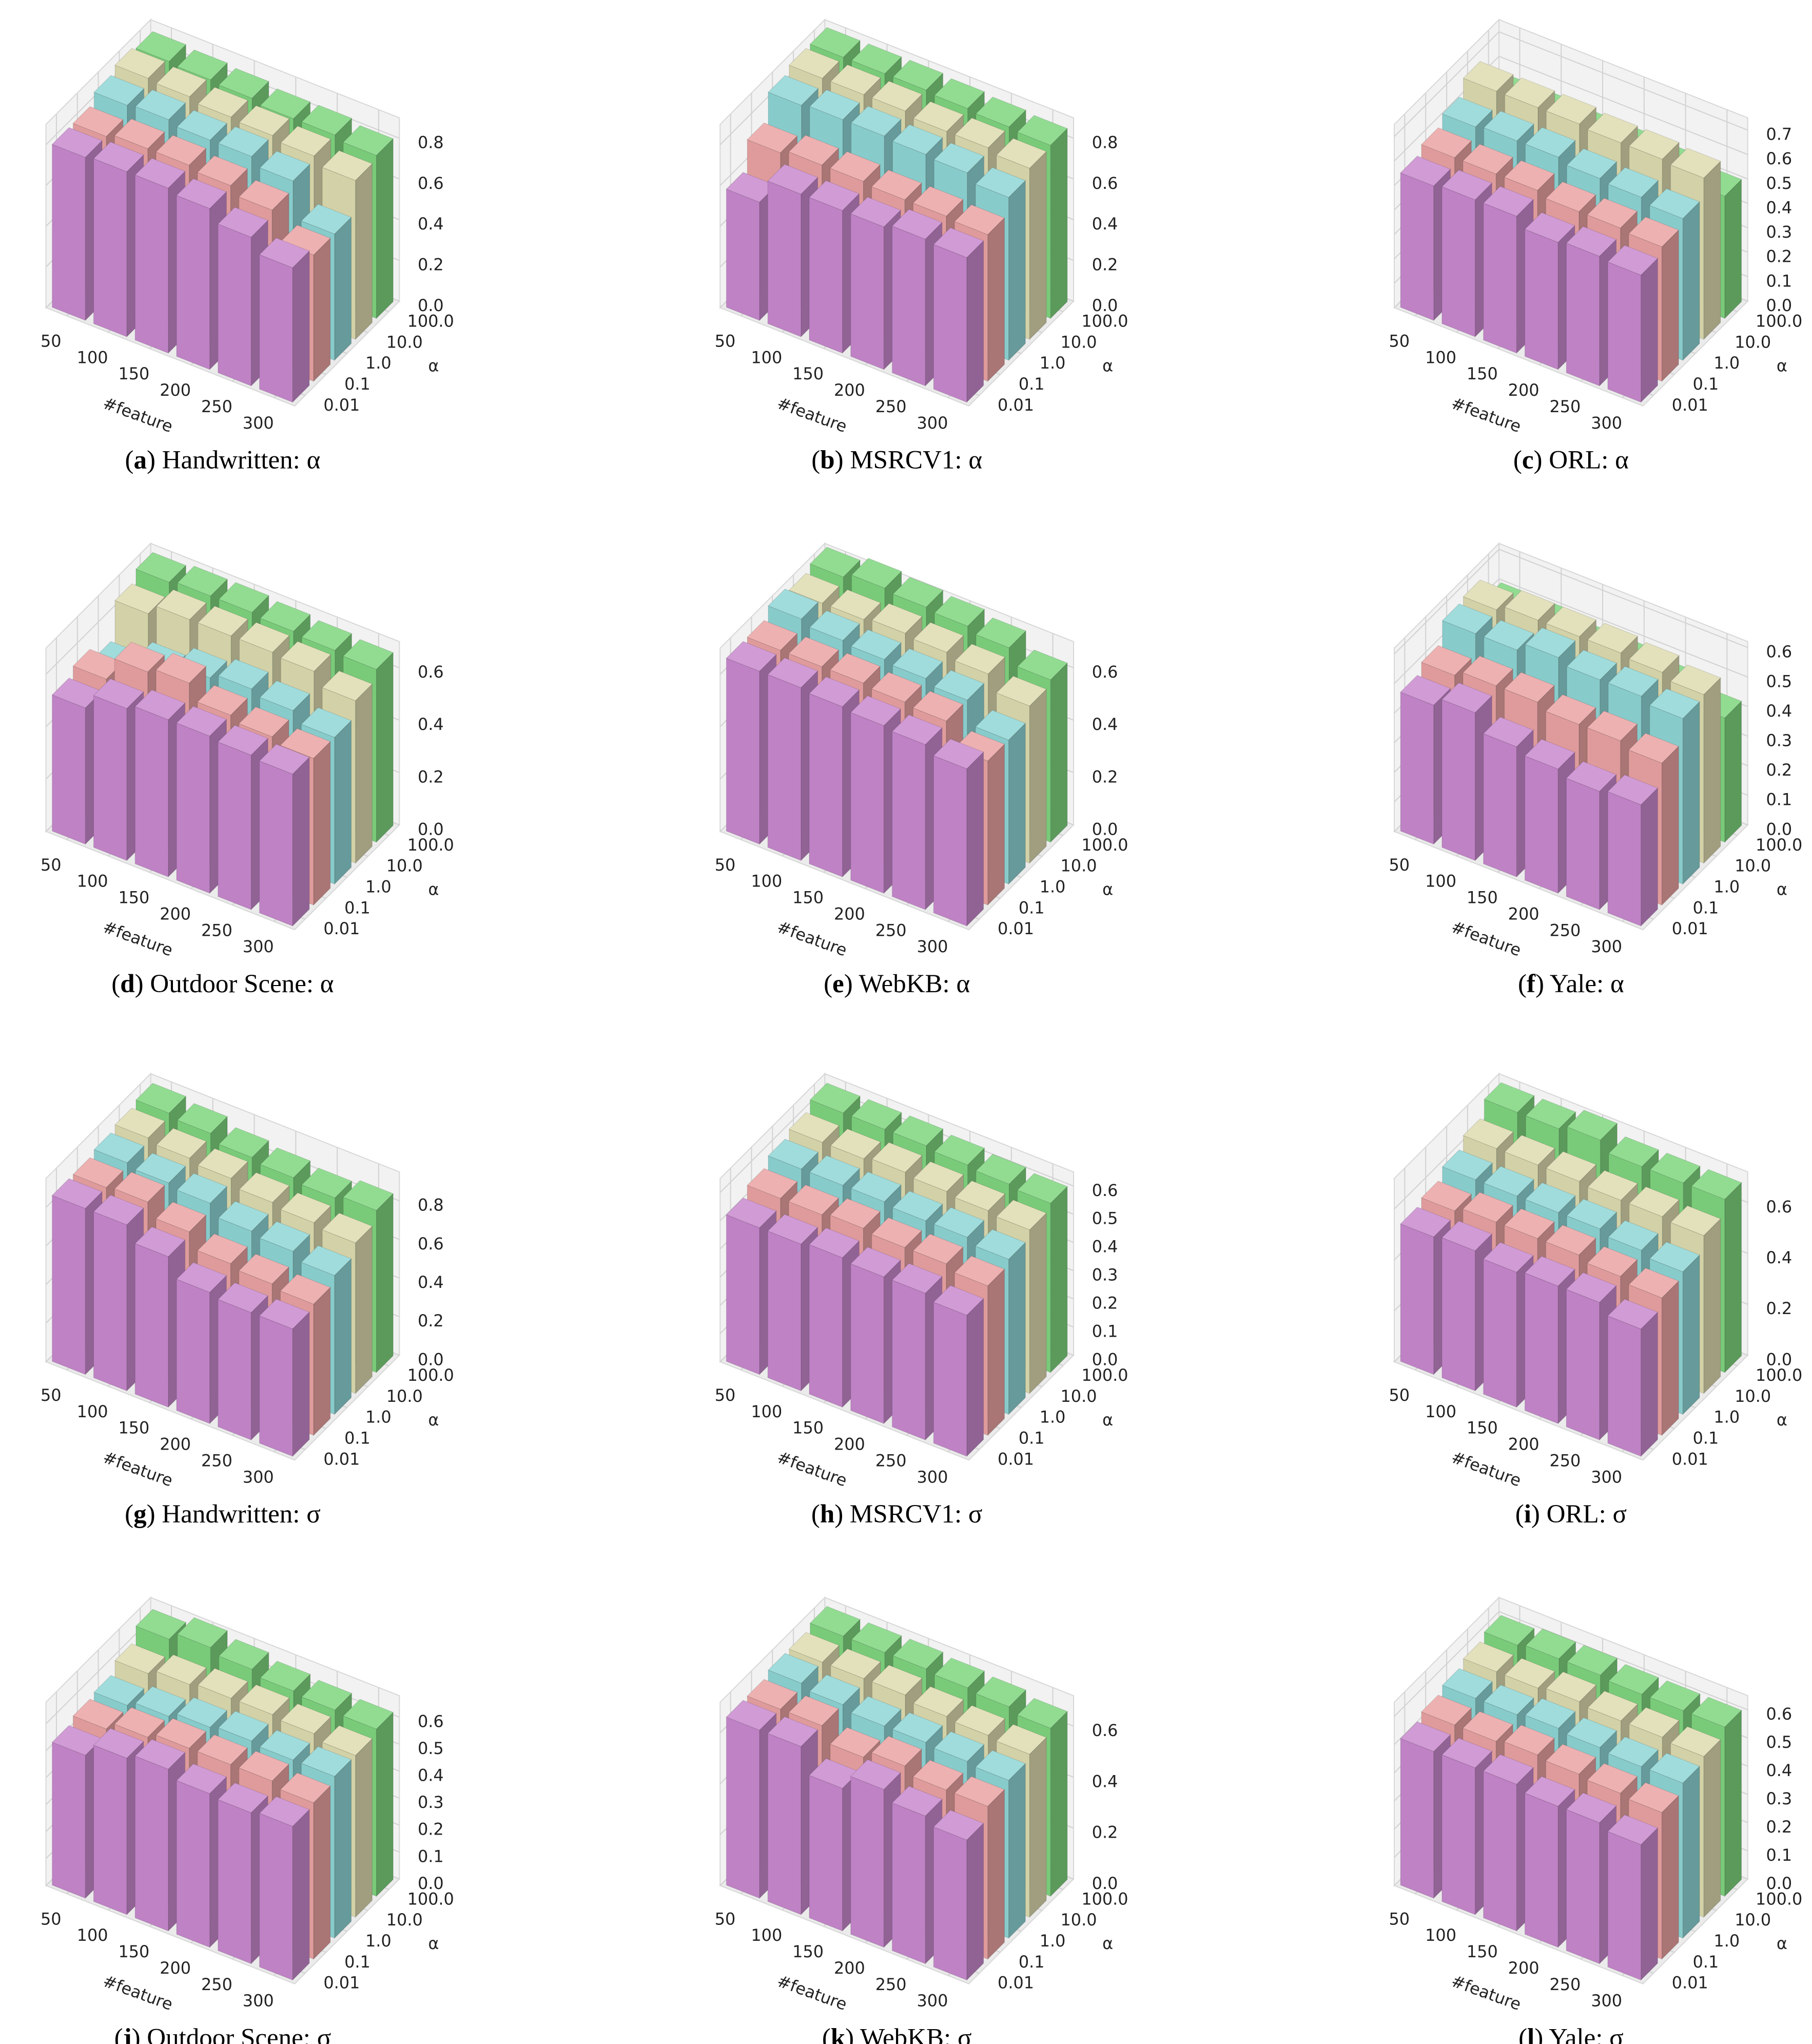  Describe the element at coordinates (1105, 1331) in the screenshot. I see `z-tick-label: 0.1` at that location.